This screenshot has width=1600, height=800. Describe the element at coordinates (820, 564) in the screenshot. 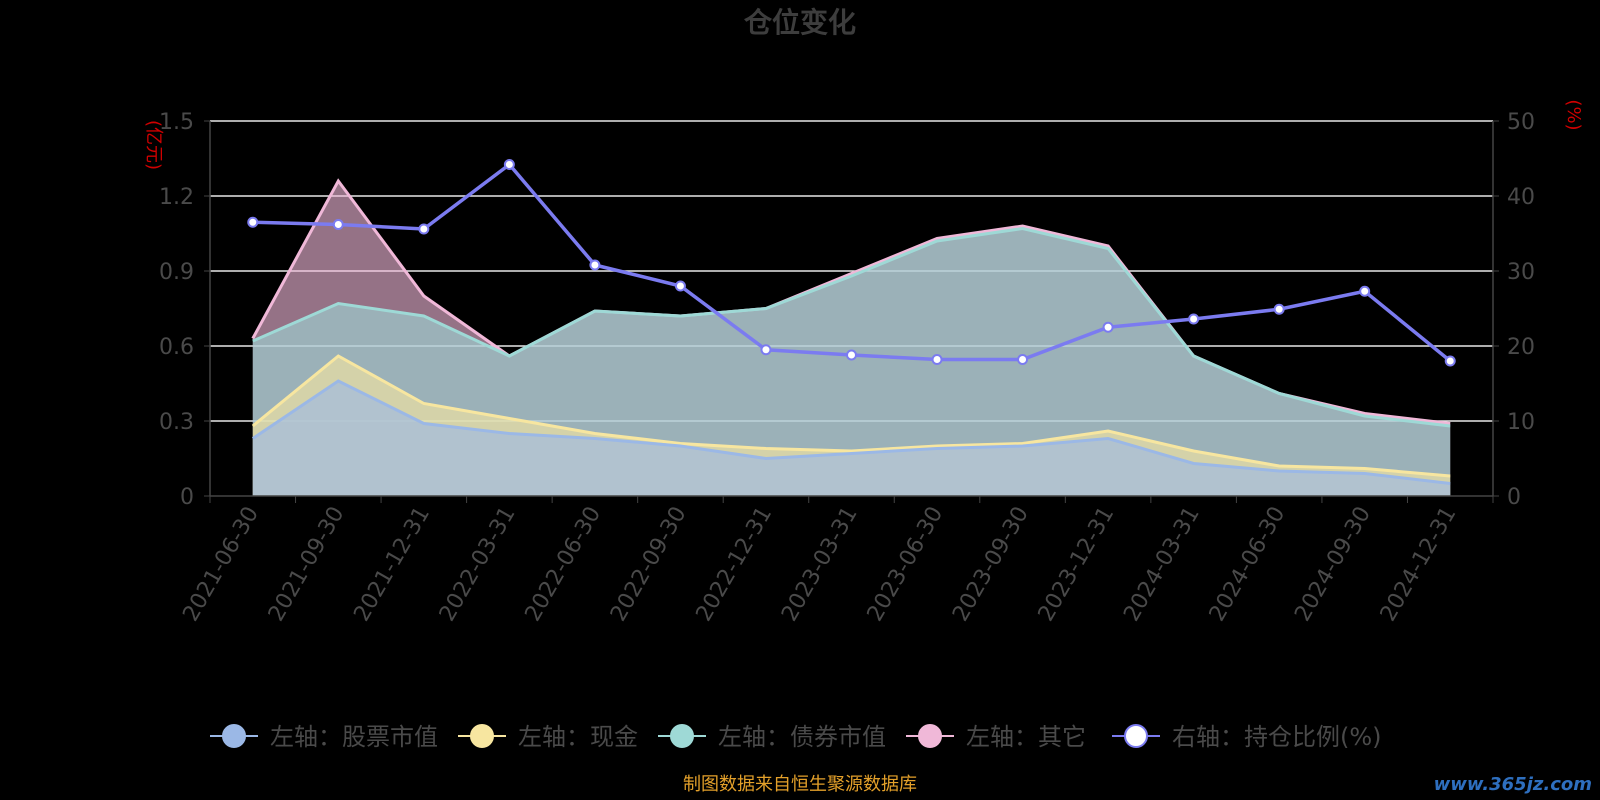

I see `x-tick-label: 2023-03-31` at that location.